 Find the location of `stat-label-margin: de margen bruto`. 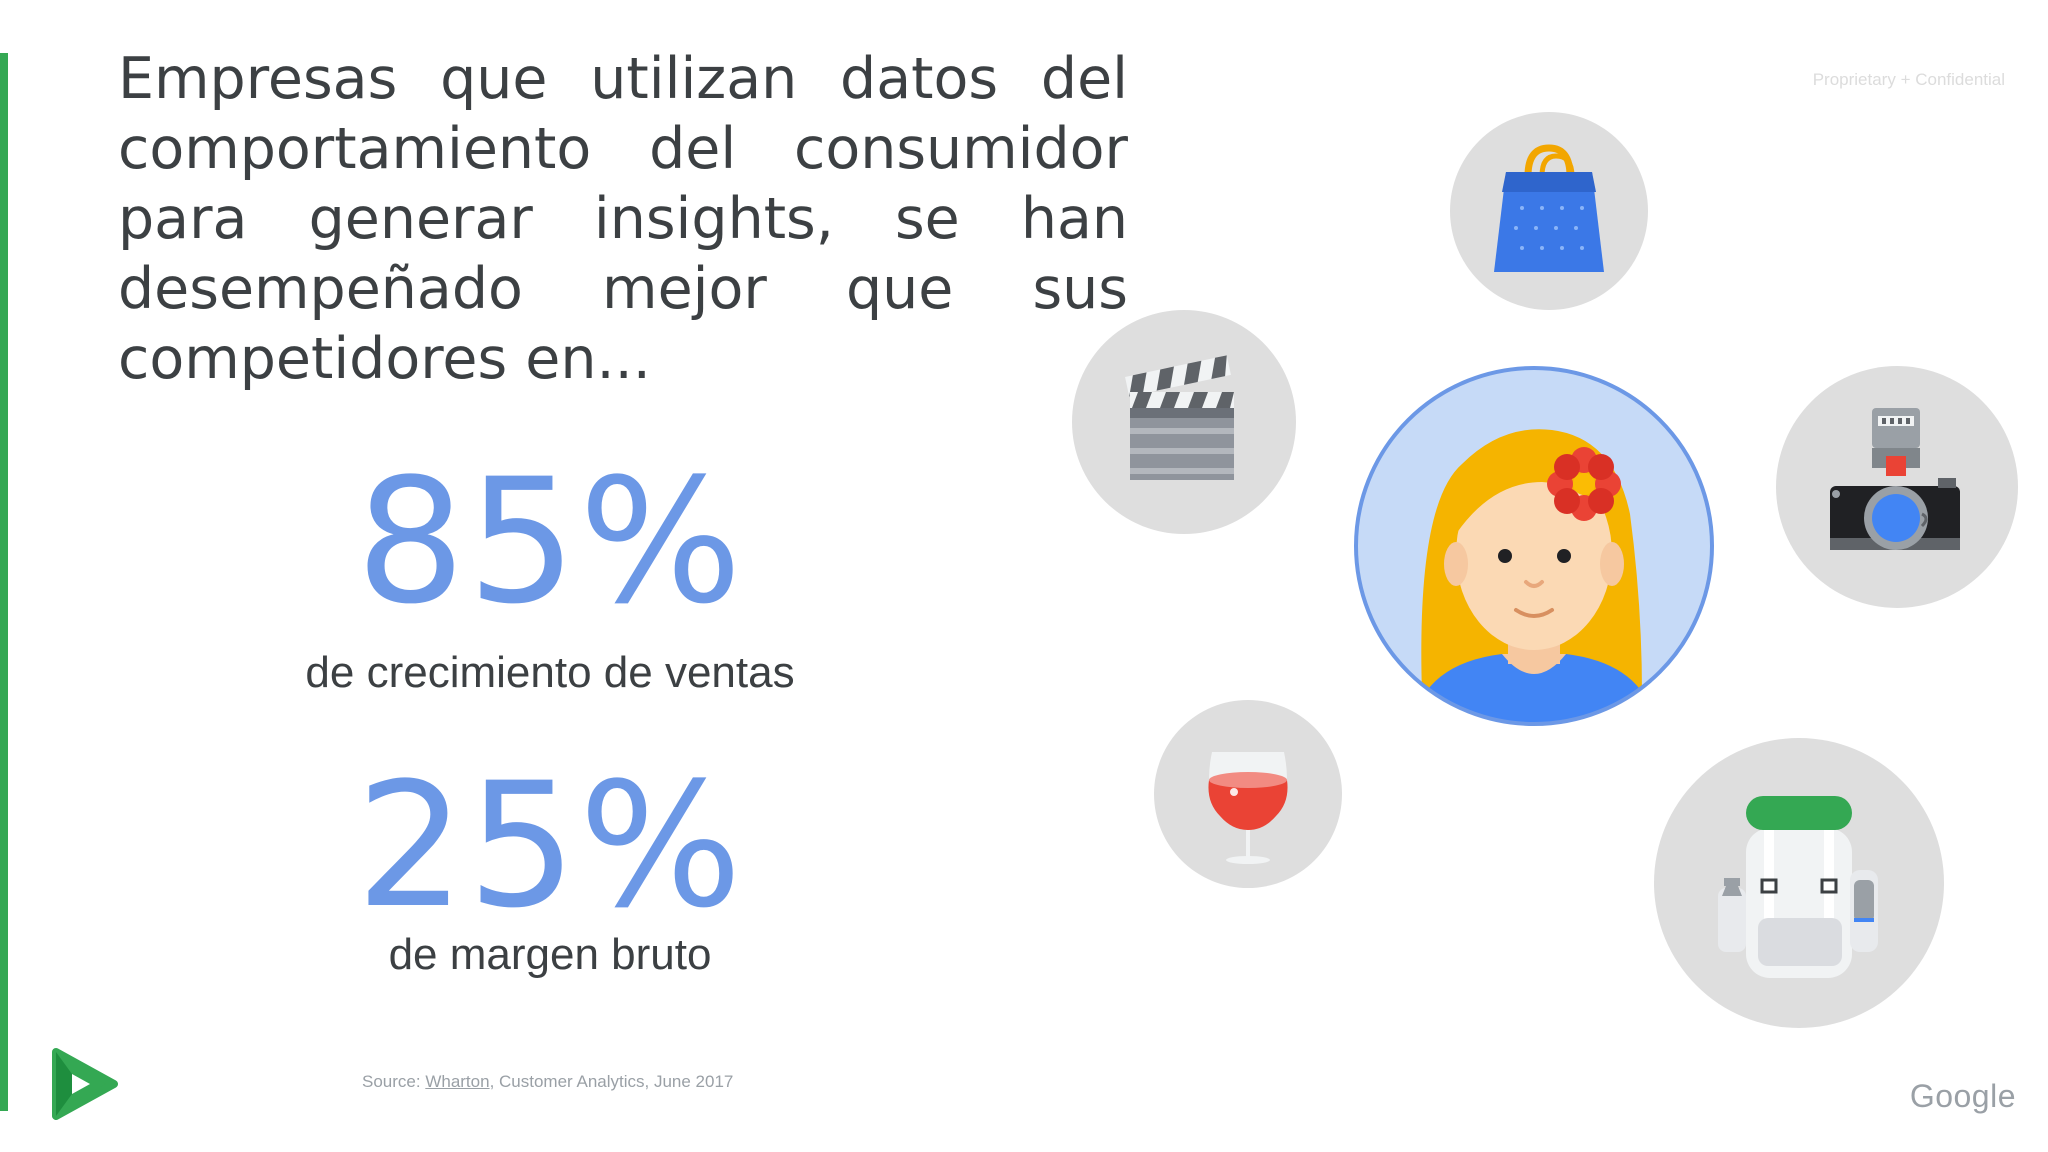

stat-label-margin: de margen bruto is located at coordinates (550, 954).